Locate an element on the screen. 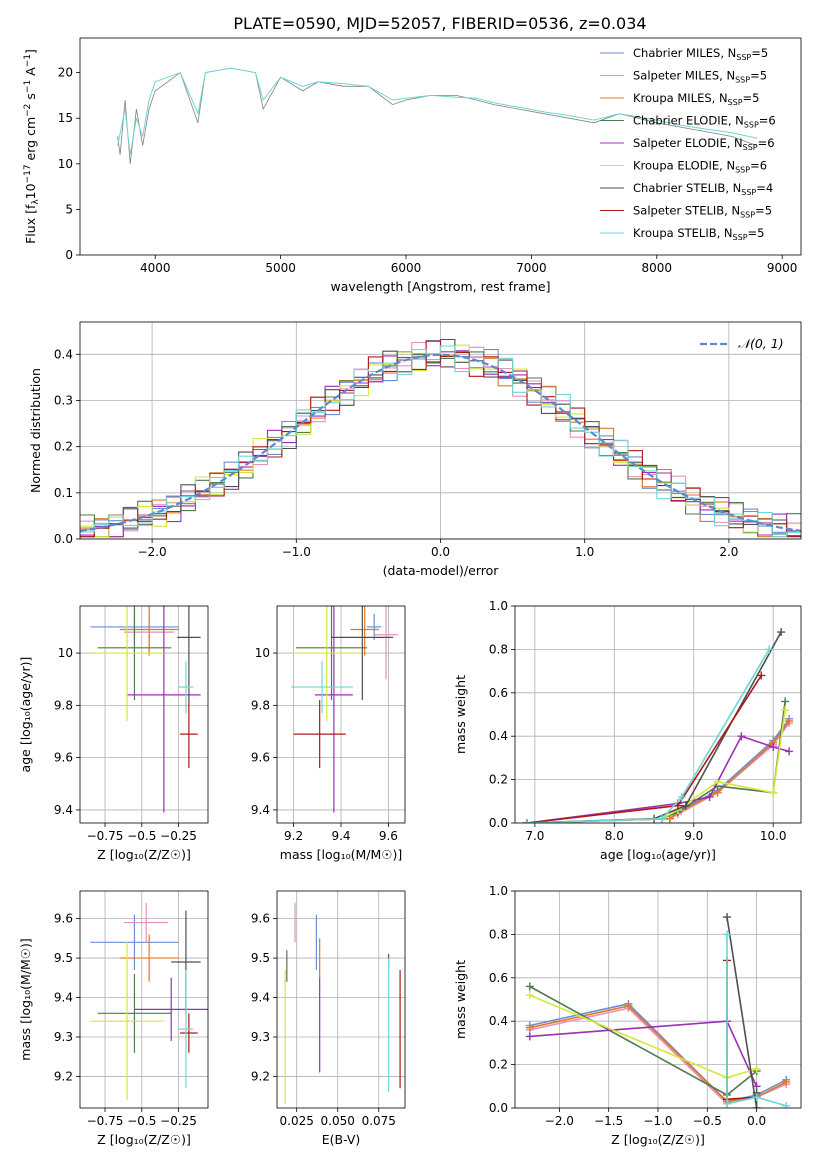 Image resolution: width=819 pixels, height=1170 pixels. y-tick-label: 0.3 is located at coordinates (63, 400).